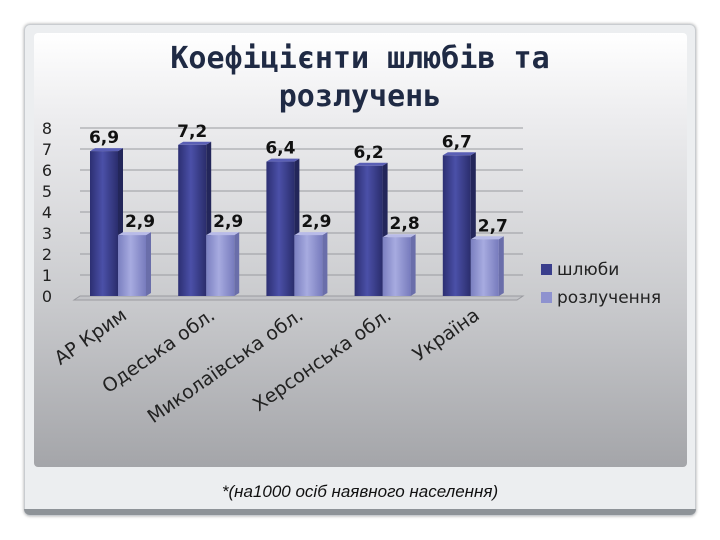 Image resolution: width=720 pixels, height=540 pixels. I want to click on footnote: *(на1000 осіб наявного населення), so click(360, 491).